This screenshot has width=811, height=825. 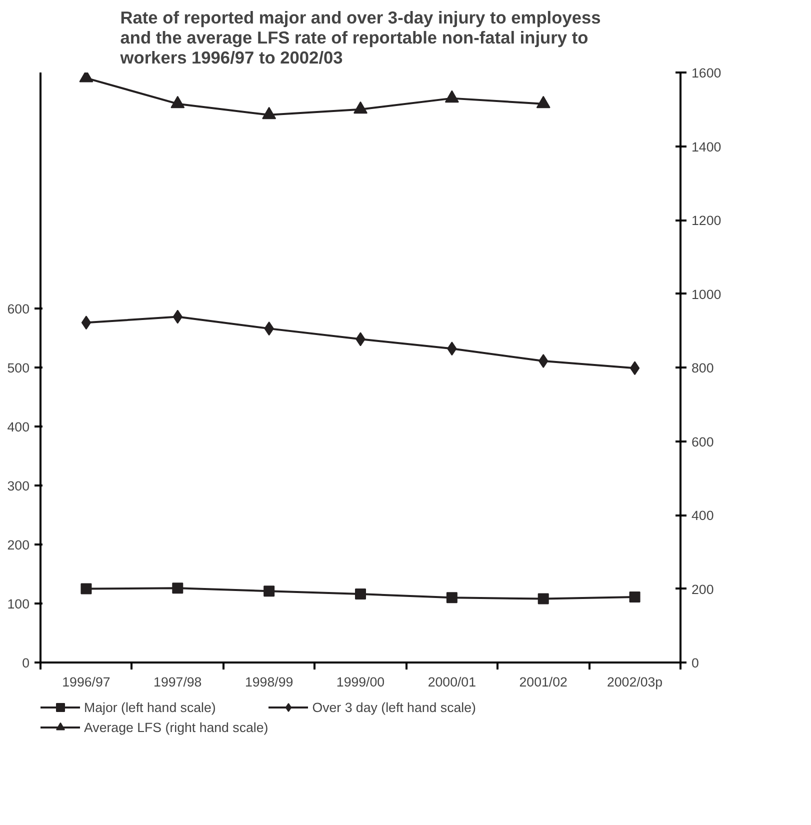 What do you see at coordinates (707, 73) in the screenshot?
I see `y2-tick-label: 1600` at bounding box center [707, 73].